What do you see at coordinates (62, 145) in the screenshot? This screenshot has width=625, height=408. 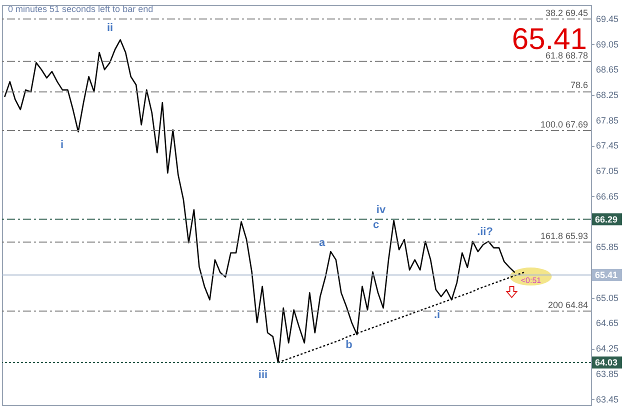 I see `annotation: i` at bounding box center [62, 145].